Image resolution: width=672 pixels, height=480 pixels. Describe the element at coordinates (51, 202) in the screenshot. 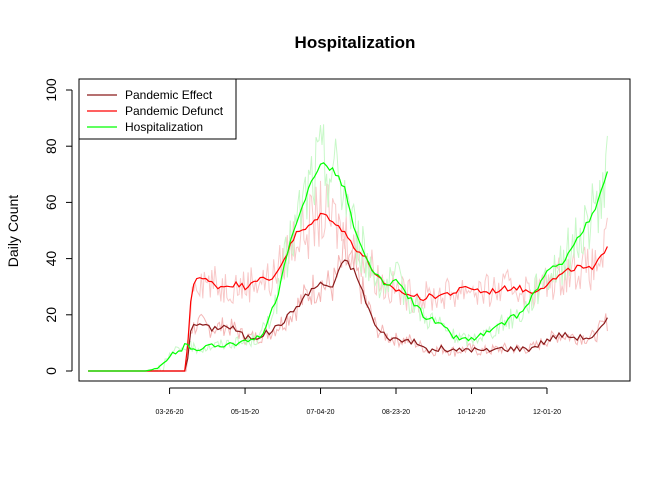

I see `y-tick-label-3: 60` at that location.